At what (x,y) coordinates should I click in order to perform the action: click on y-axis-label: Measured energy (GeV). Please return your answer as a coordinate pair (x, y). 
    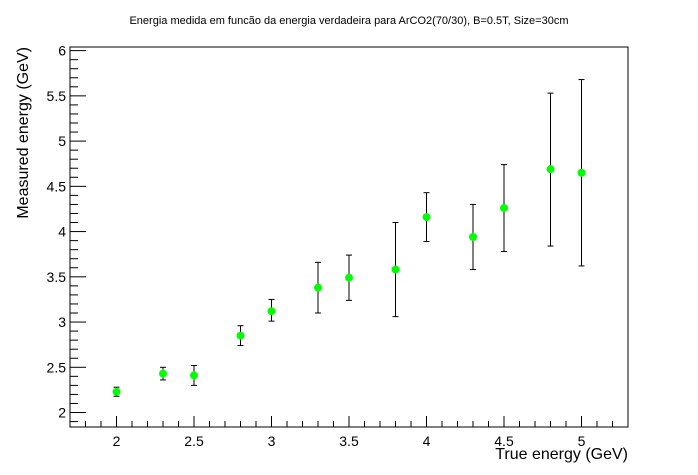
    Looking at the image, I should click on (23, 133).